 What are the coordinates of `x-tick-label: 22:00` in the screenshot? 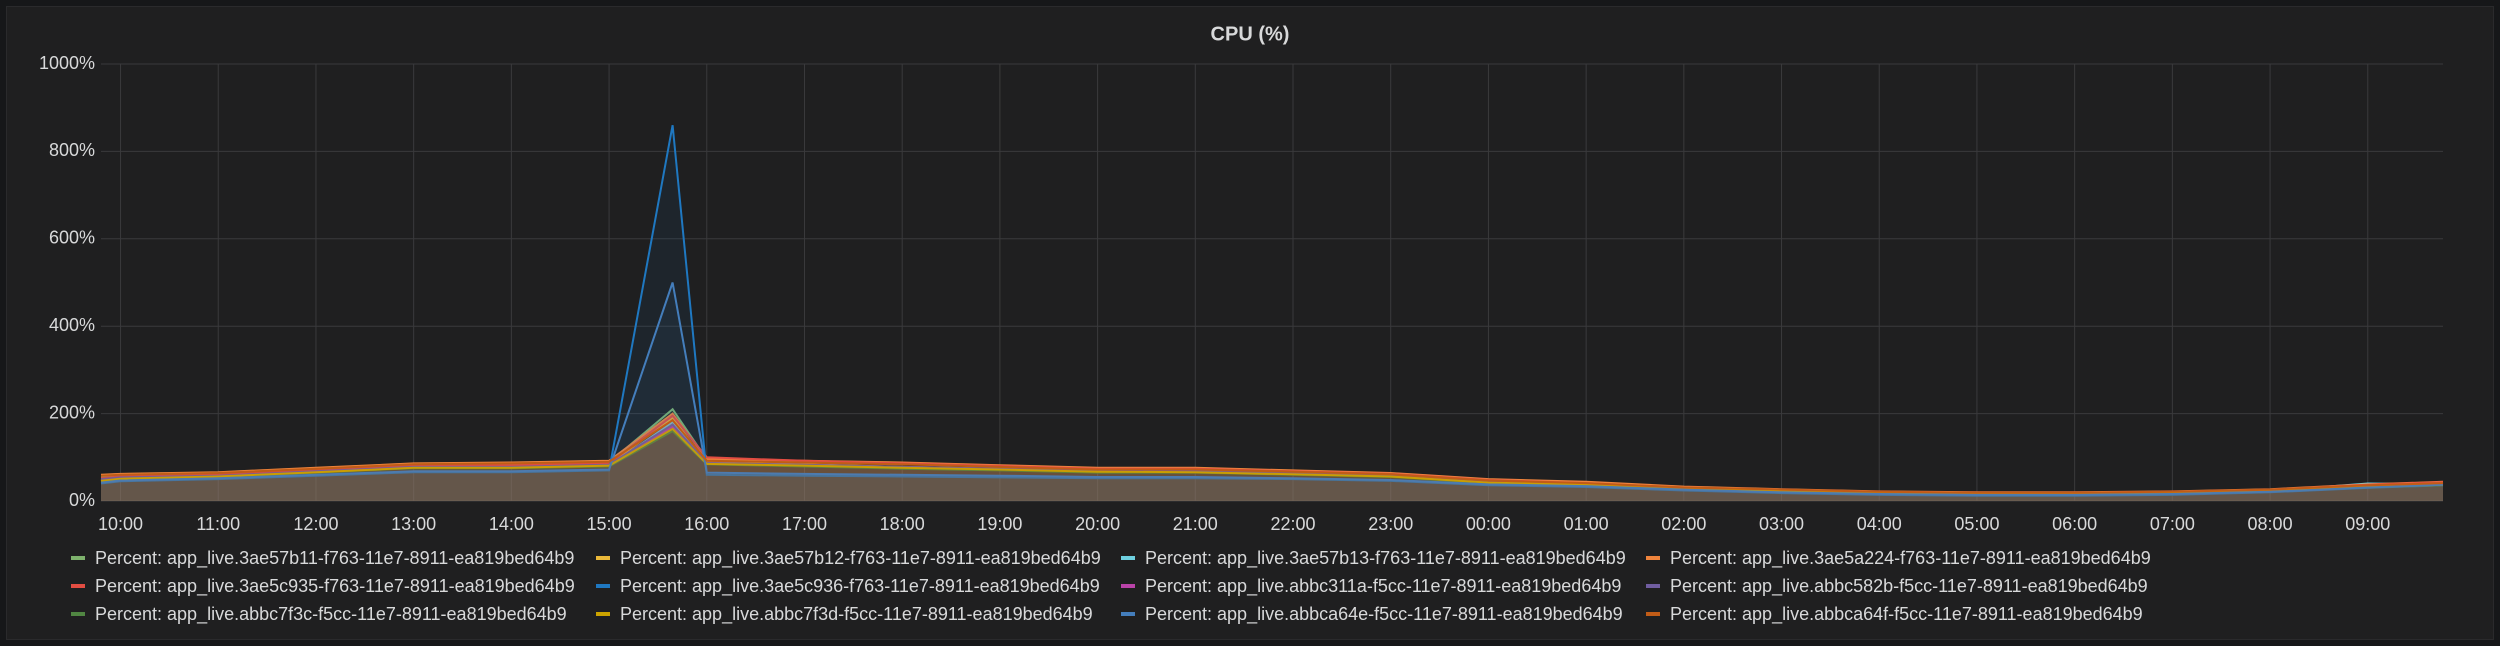 It's located at (1292, 524).